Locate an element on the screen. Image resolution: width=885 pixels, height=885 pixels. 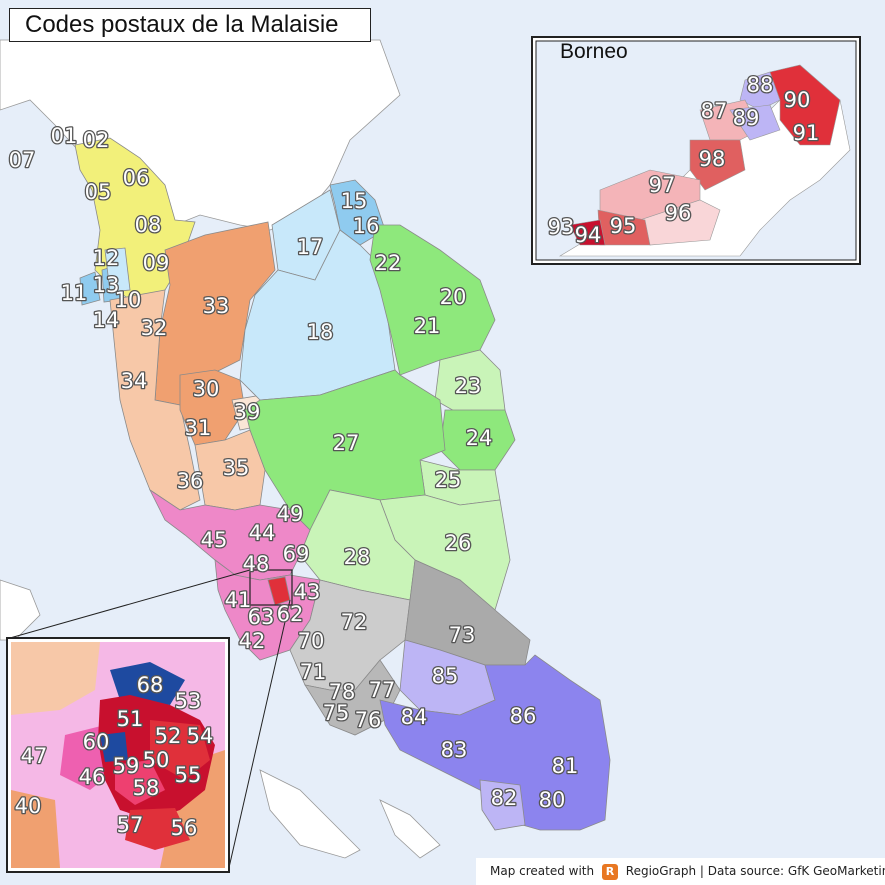
postal-label-88: 88 is located at coordinates (760, 85).